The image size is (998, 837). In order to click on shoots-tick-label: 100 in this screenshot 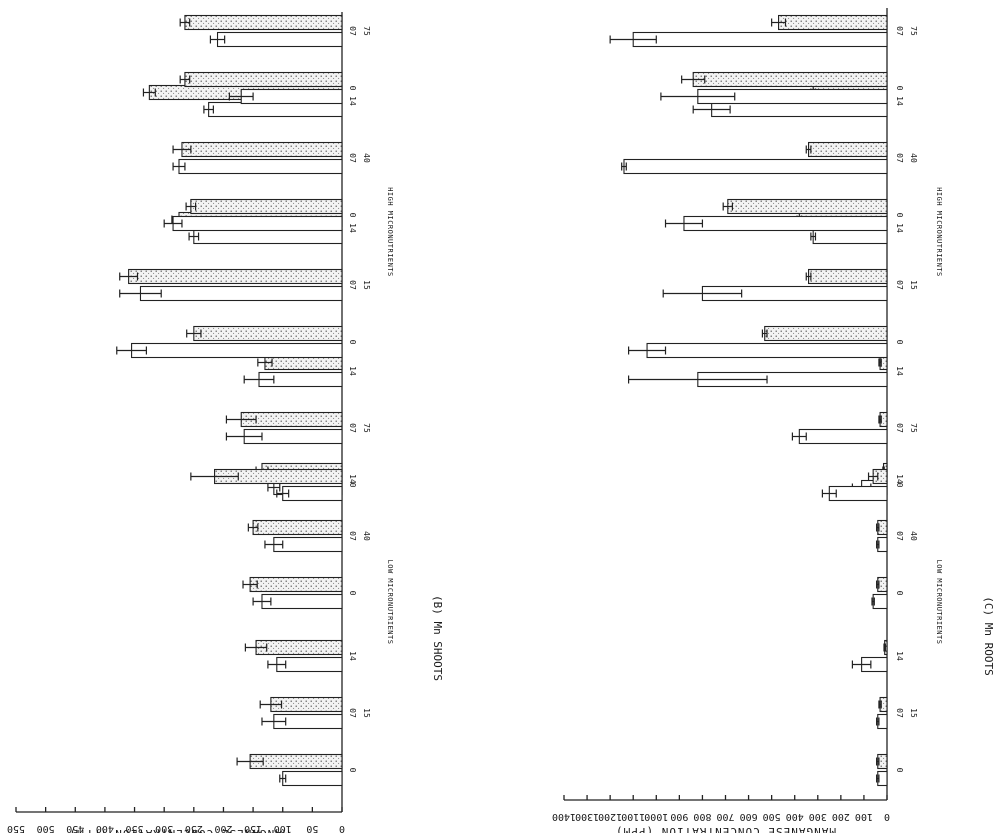, I will do `click(283, 828)`.